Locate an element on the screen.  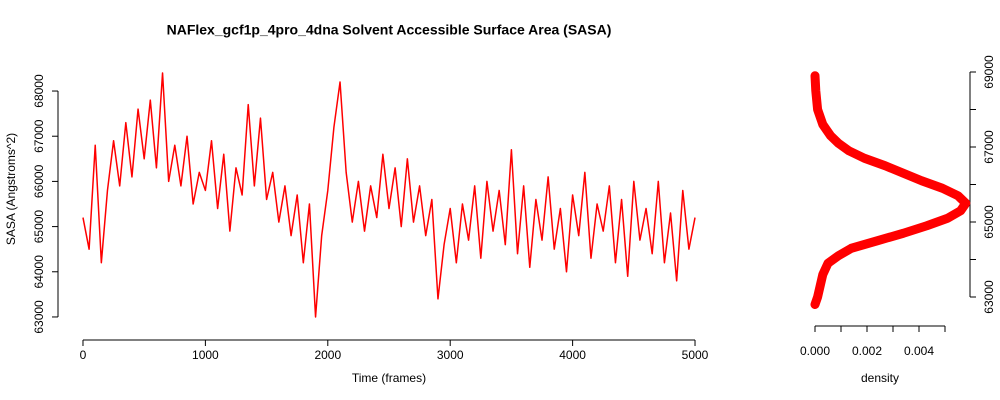
x-tick-label: 4000 is located at coordinates (572, 355).